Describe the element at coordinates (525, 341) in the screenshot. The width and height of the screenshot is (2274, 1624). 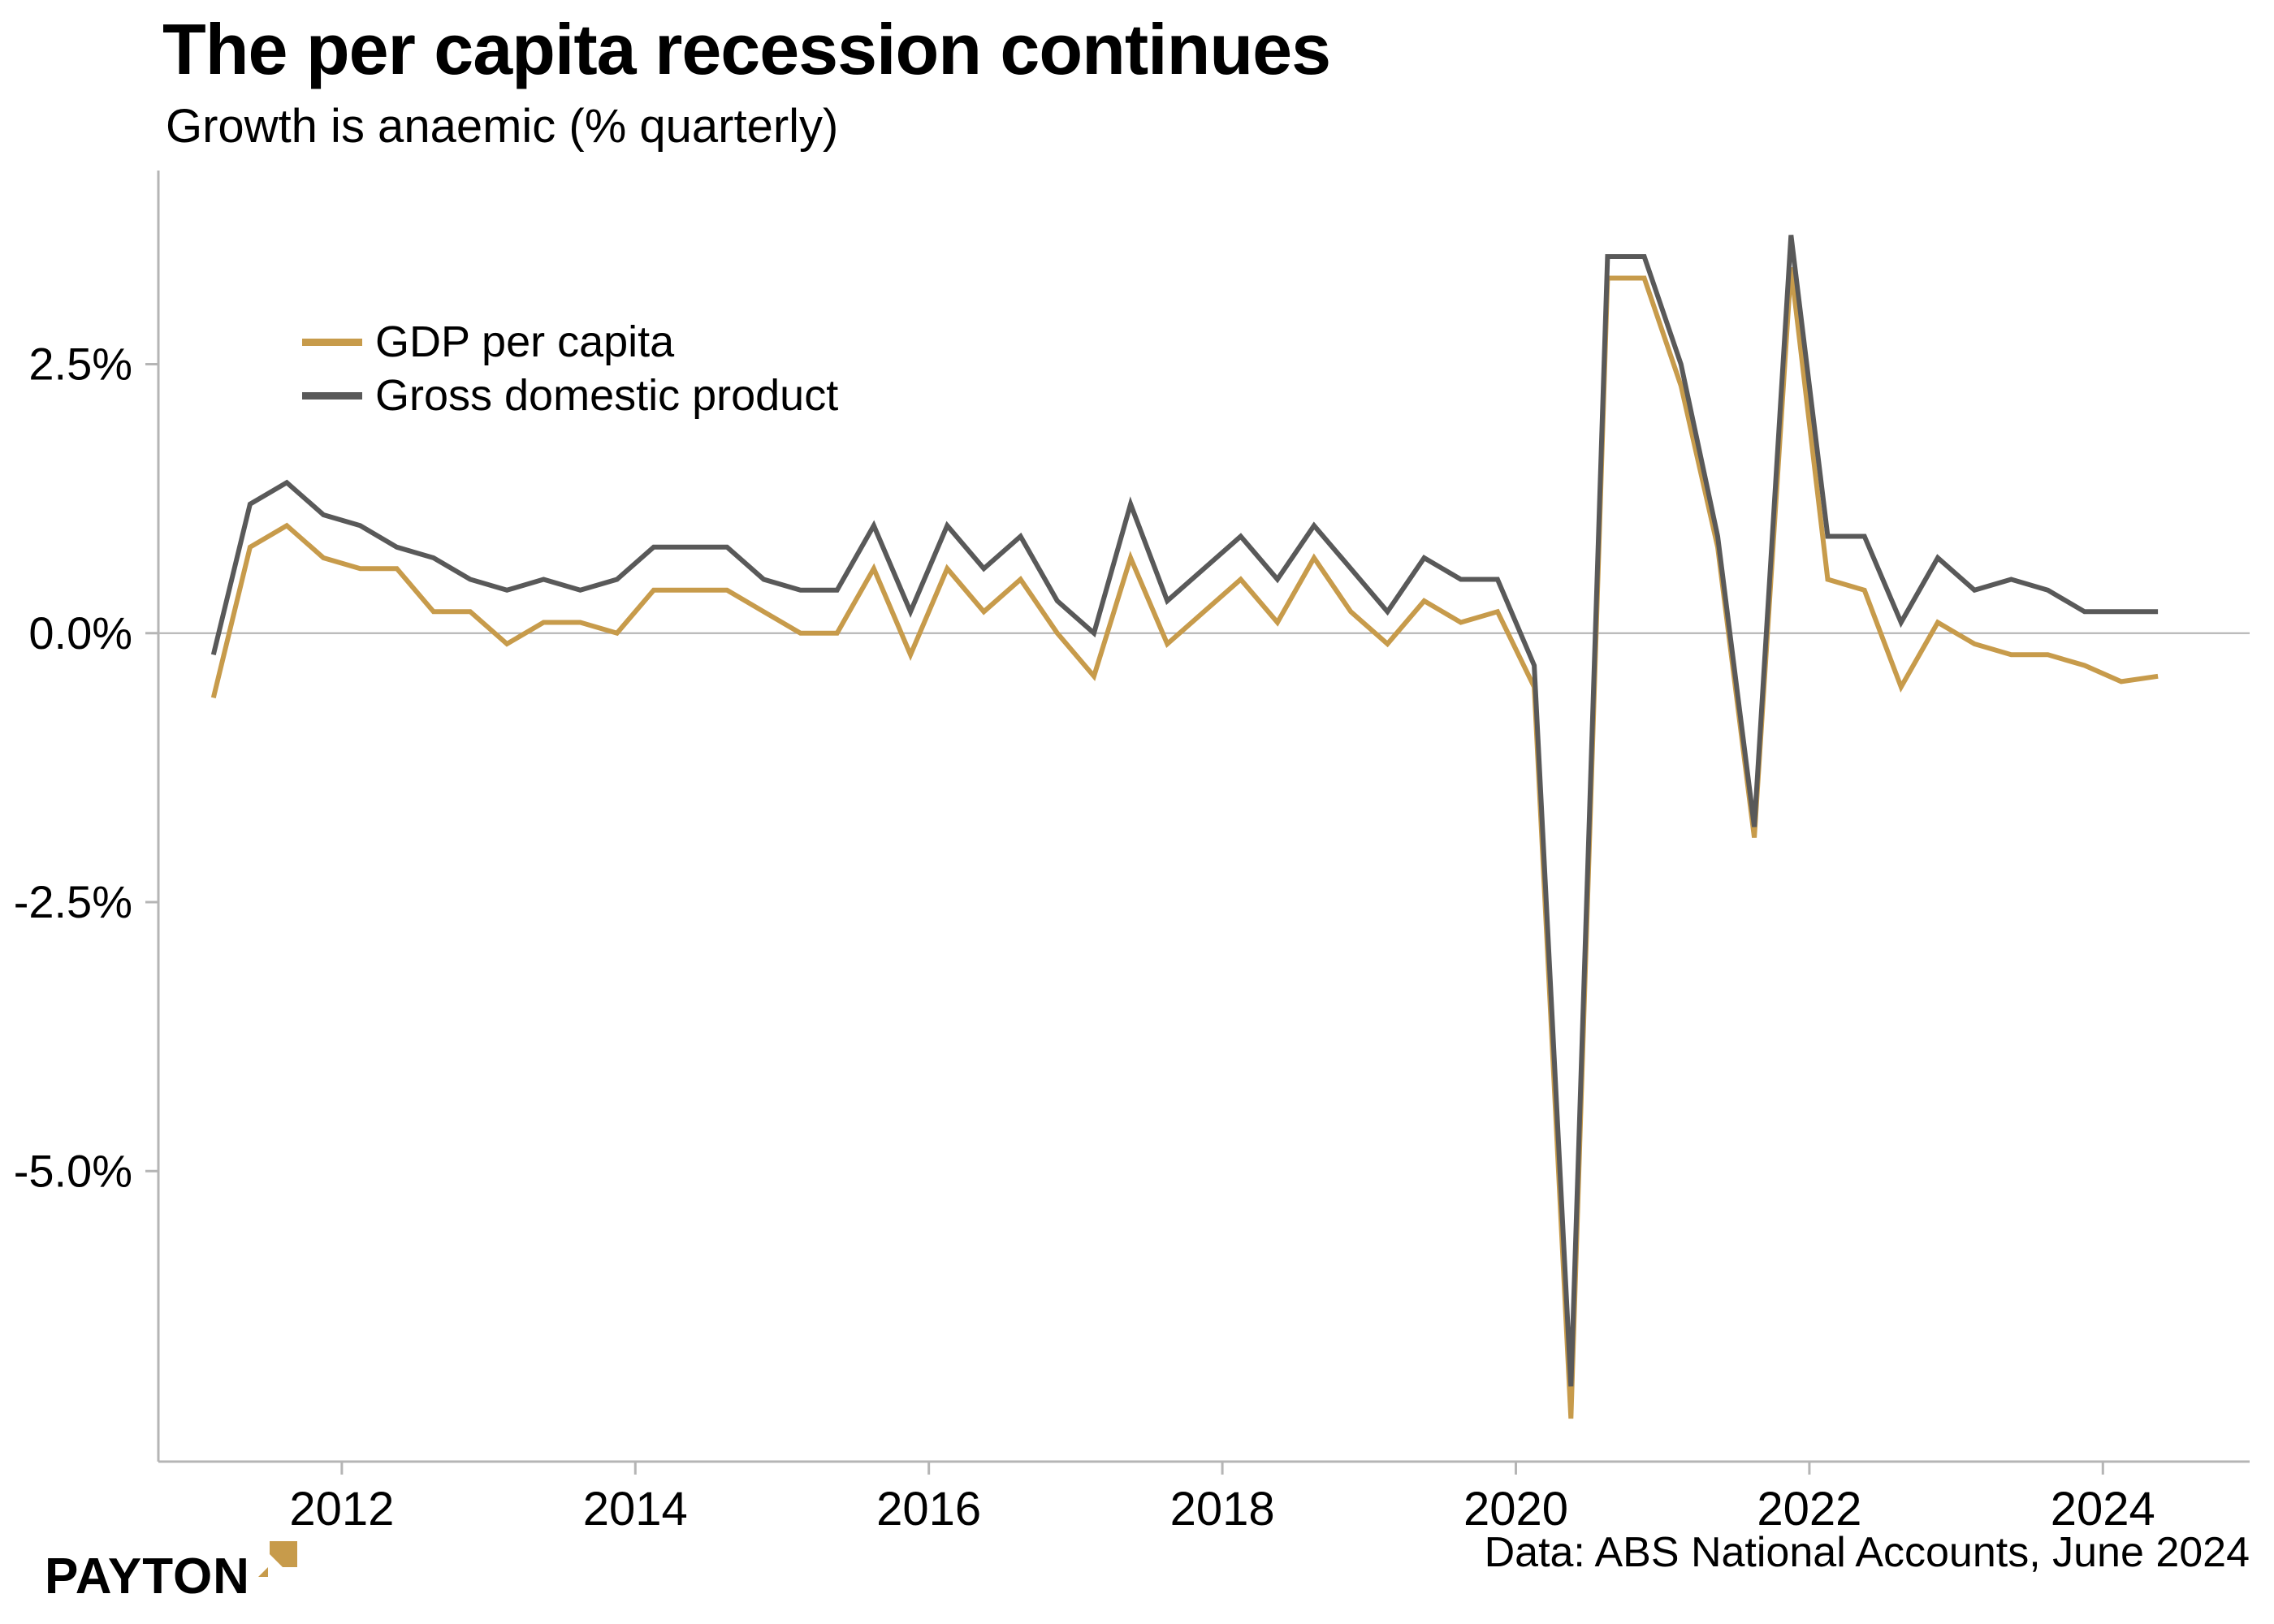
I see `legend-label-gdp-per-capita: GDP per capita` at that location.